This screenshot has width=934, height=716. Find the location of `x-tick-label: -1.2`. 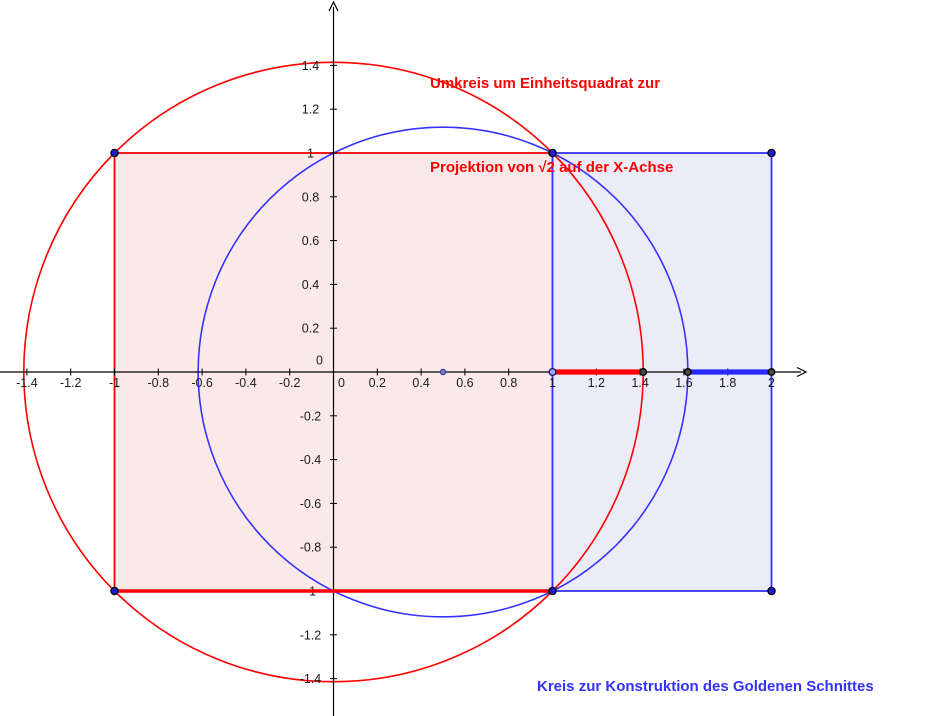

x-tick-label: -1.2 is located at coordinates (71, 383).